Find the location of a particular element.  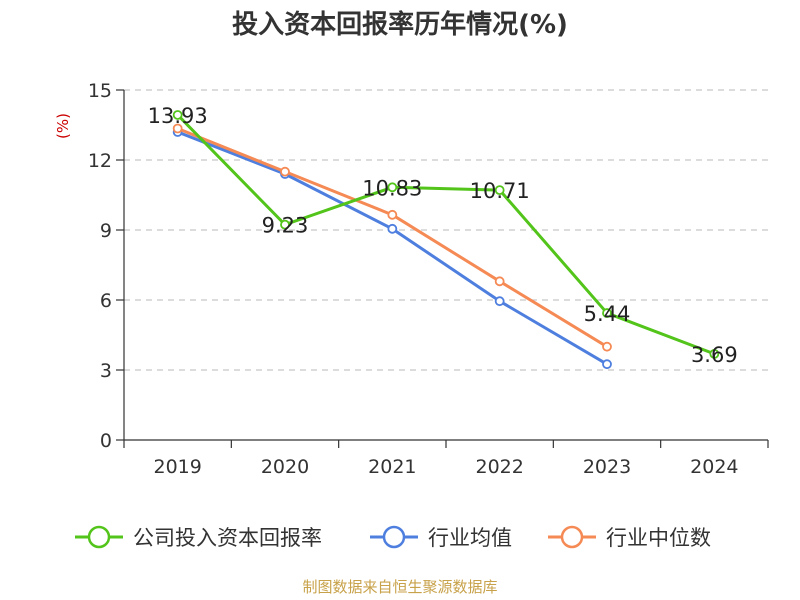

data-label: 9.23 is located at coordinates (285, 226).